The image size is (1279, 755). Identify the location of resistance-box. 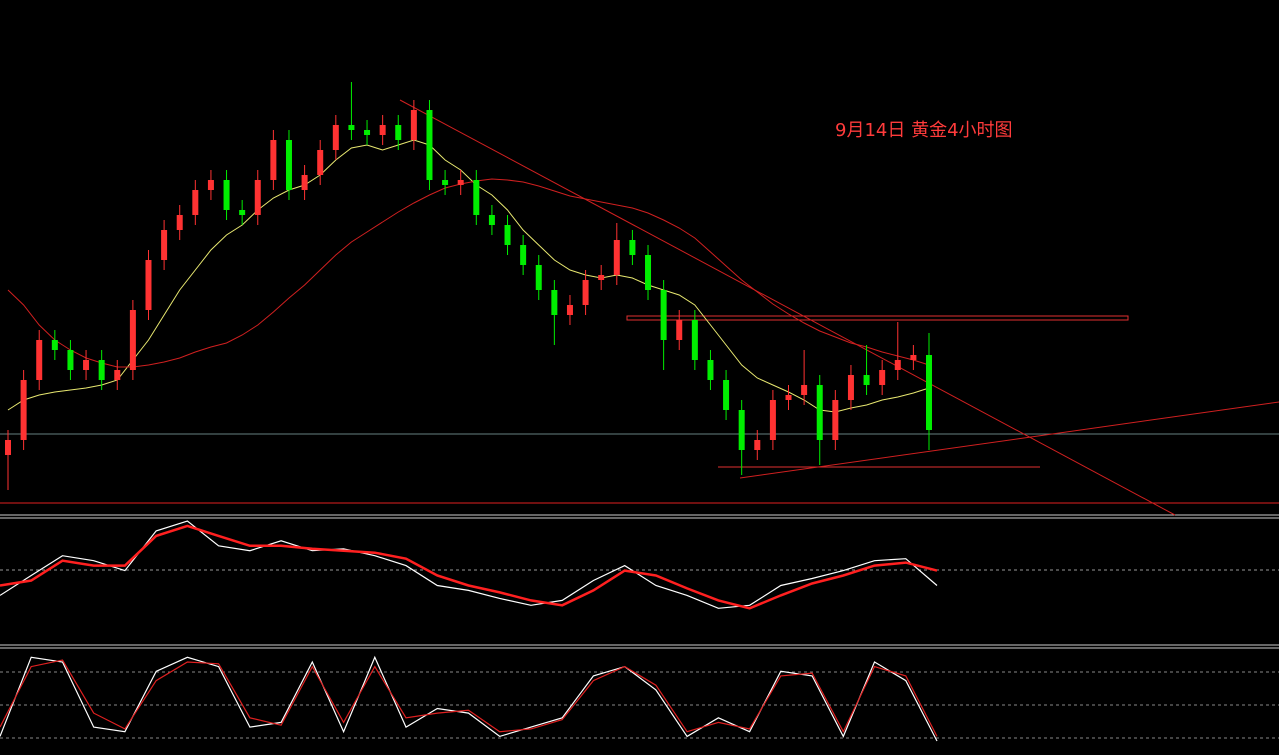
(877, 318).